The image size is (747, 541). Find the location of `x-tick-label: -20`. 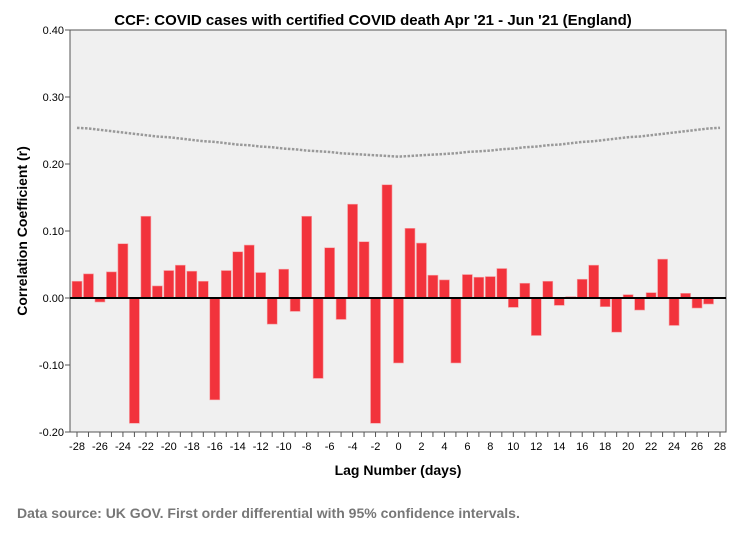

x-tick-label: -20 is located at coordinates (169, 447).